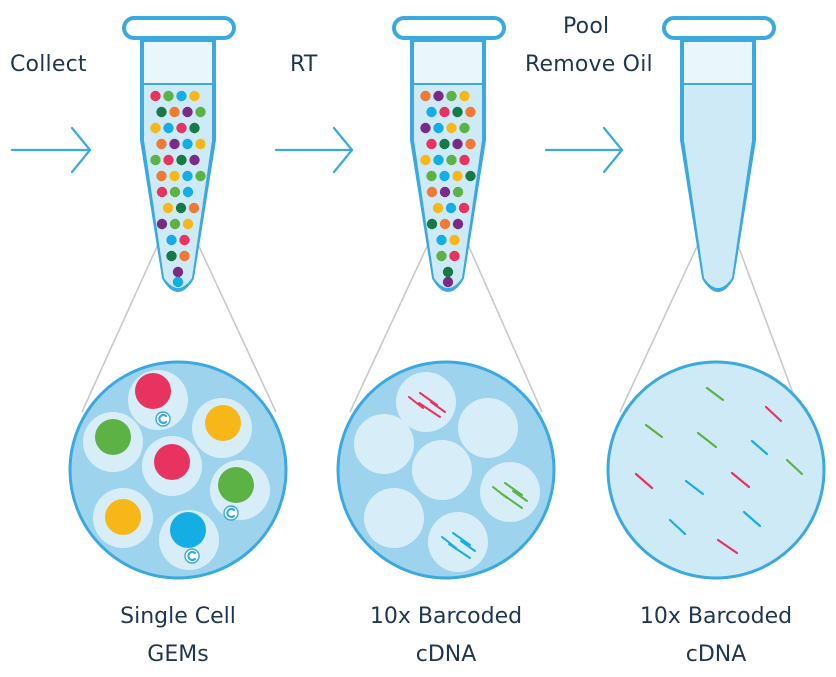 The height and width of the screenshot is (677, 836). Describe the element at coordinates (178, 654) in the screenshot. I see `caption-line: GEMs` at that location.